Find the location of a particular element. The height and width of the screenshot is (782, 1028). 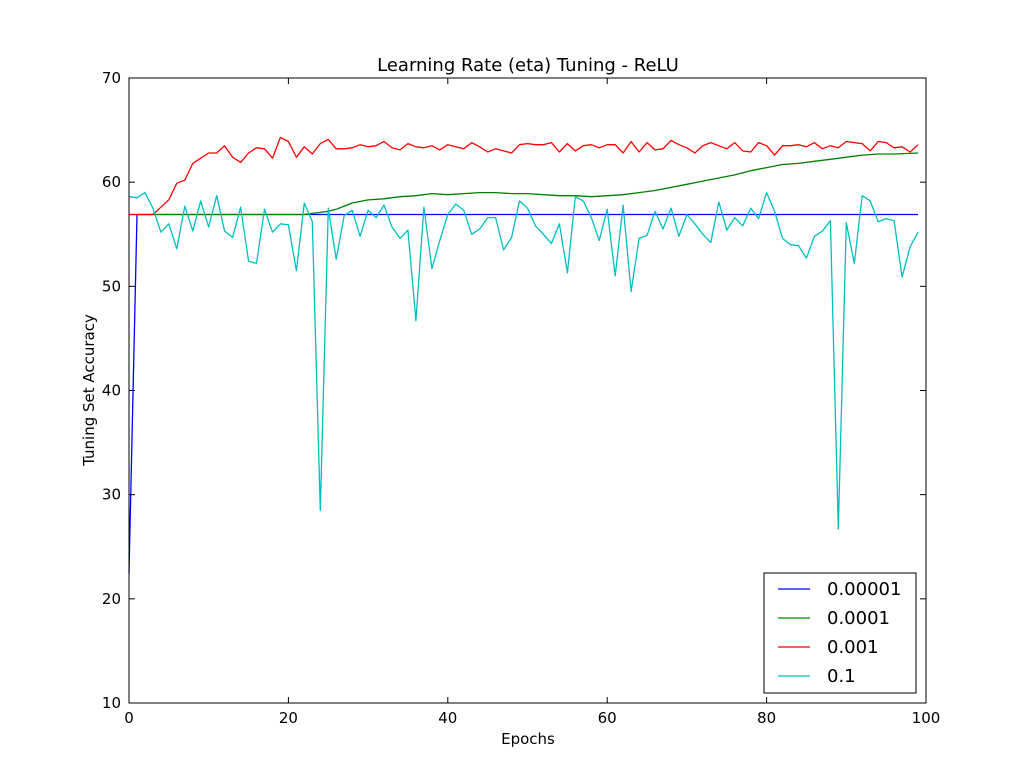

y-tick-label: 50 is located at coordinates (111, 286).